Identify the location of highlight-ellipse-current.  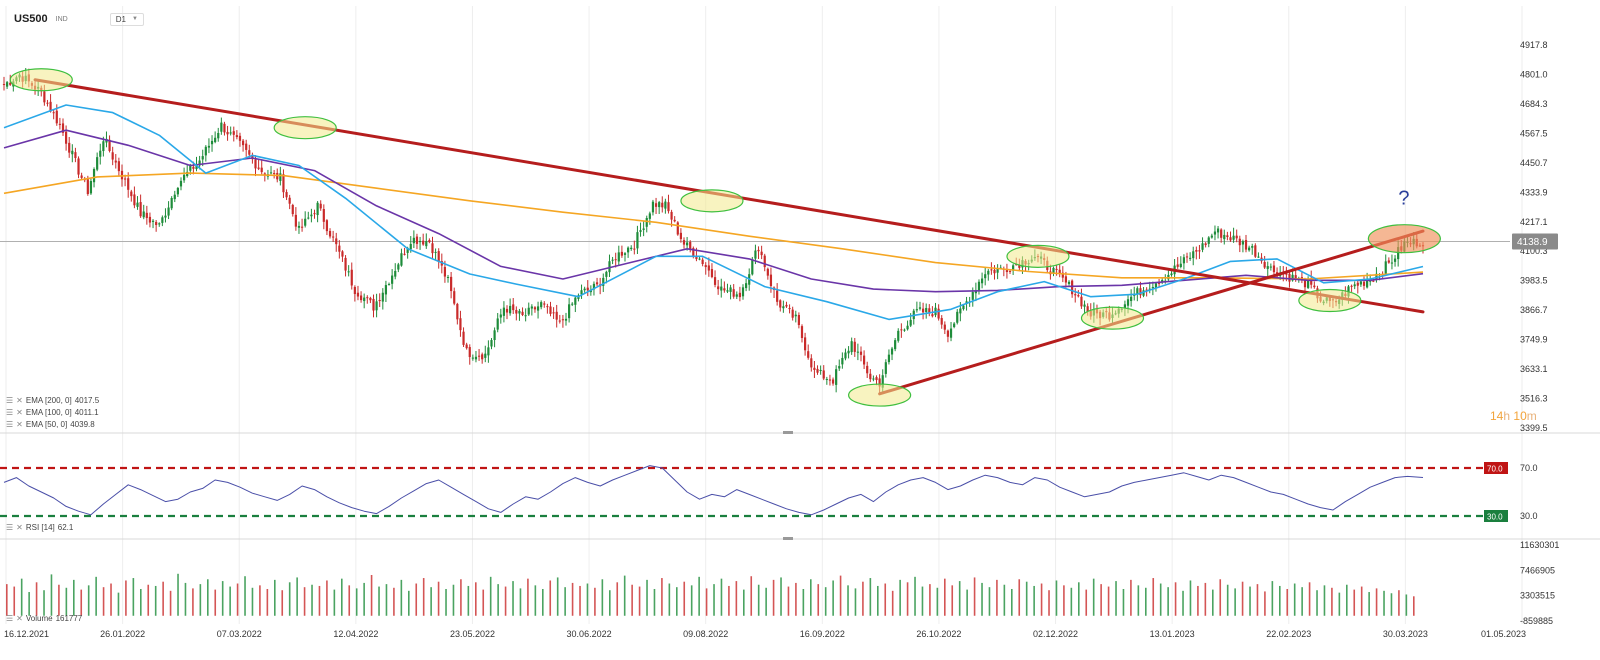
(1404, 239).